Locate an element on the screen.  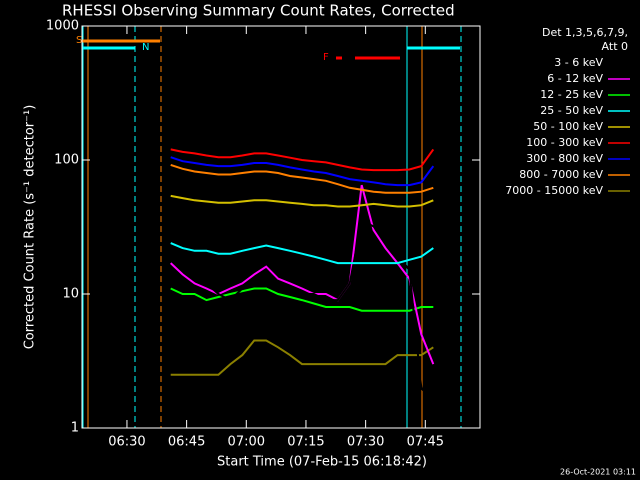
y-axis-label: Corrected Count Rate (s⁻¹ detector⁻¹) is located at coordinates (30, 227).